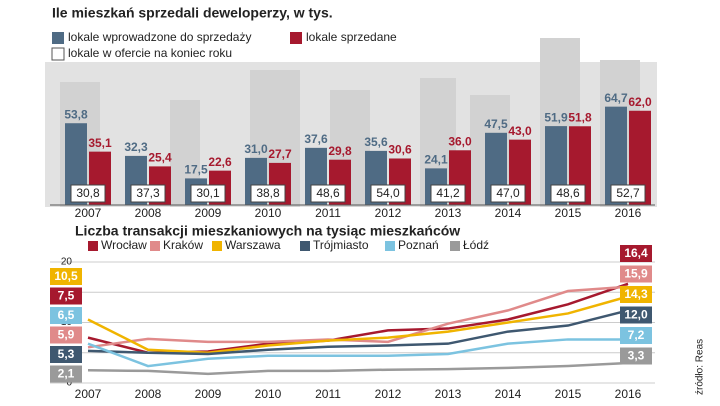 The height and width of the screenshot is (406, 720). I want to click on end-label: 15,9, so click(636, 274).